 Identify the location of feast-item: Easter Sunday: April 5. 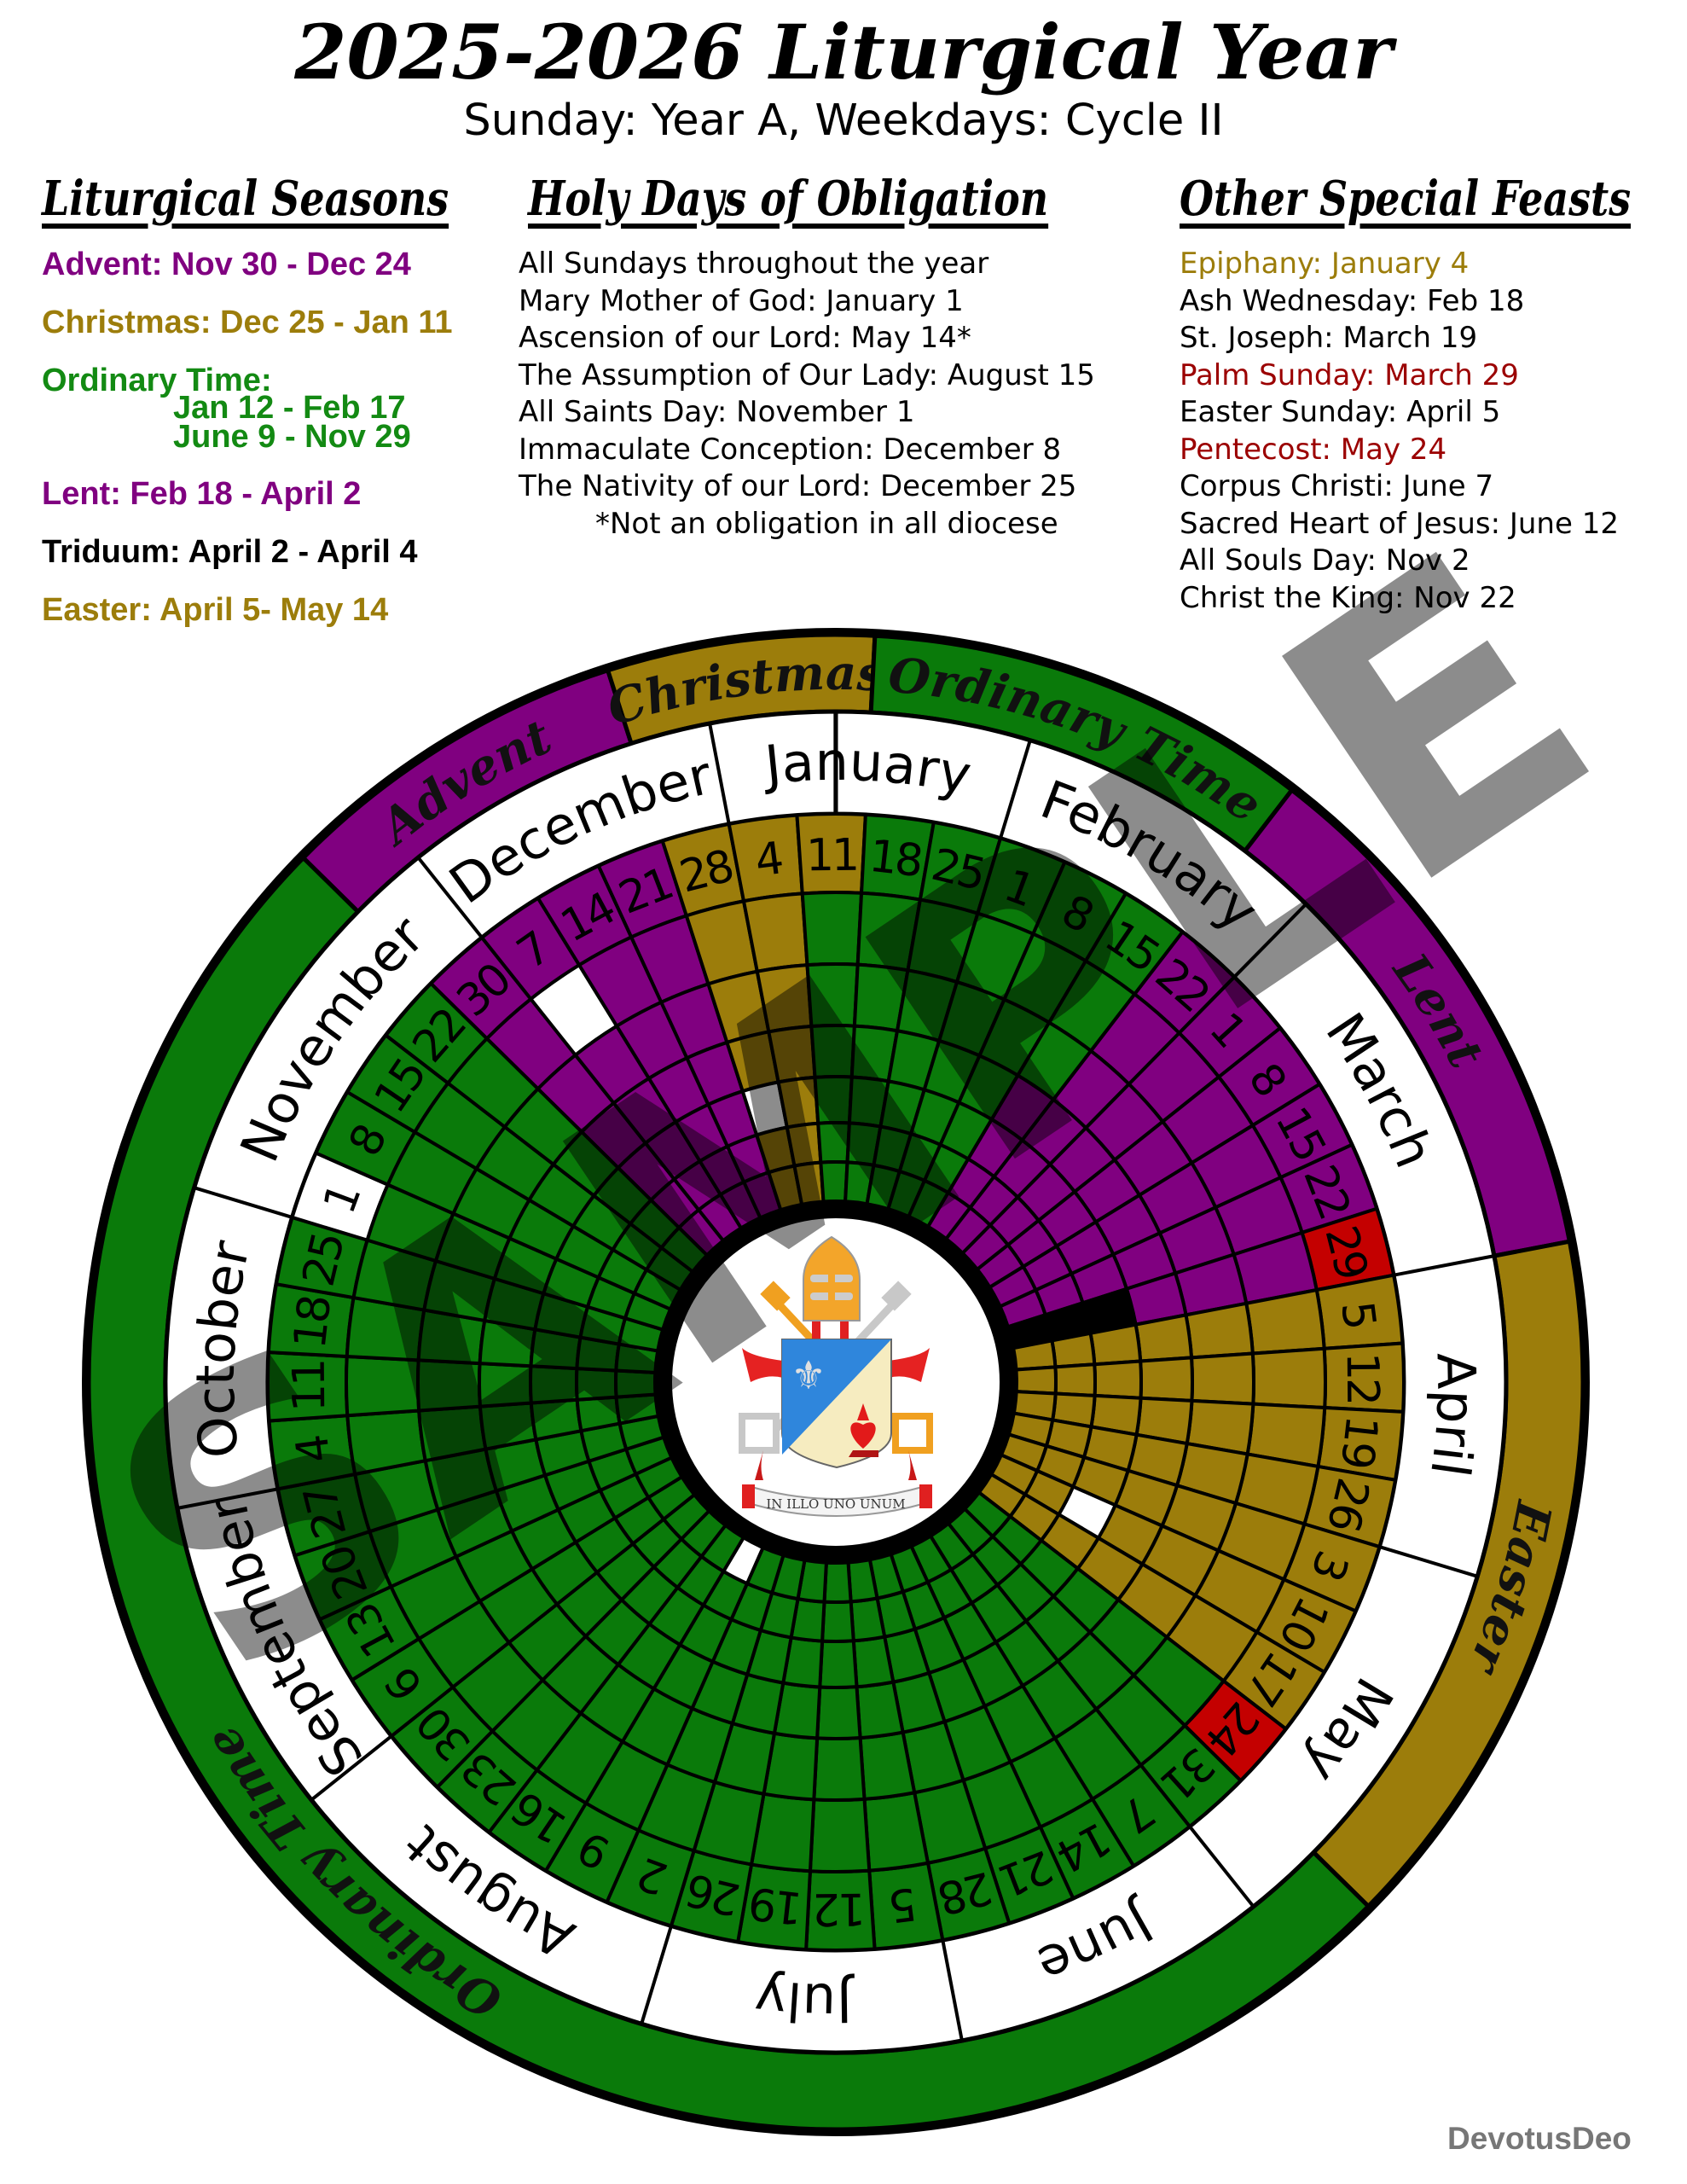
(1341, 412).